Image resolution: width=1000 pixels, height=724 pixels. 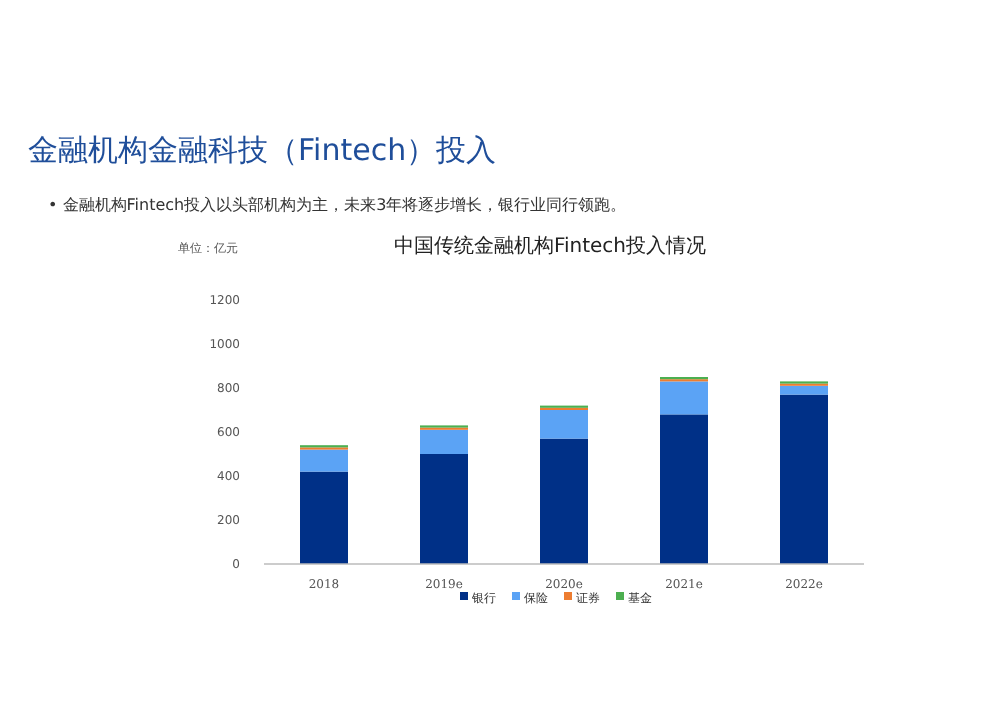 I want to click on text: • 金融机构Fintech投入以头部机构为主，未来3年将逐步增长，银行业同行领跑。, so click(x=337, y=205).